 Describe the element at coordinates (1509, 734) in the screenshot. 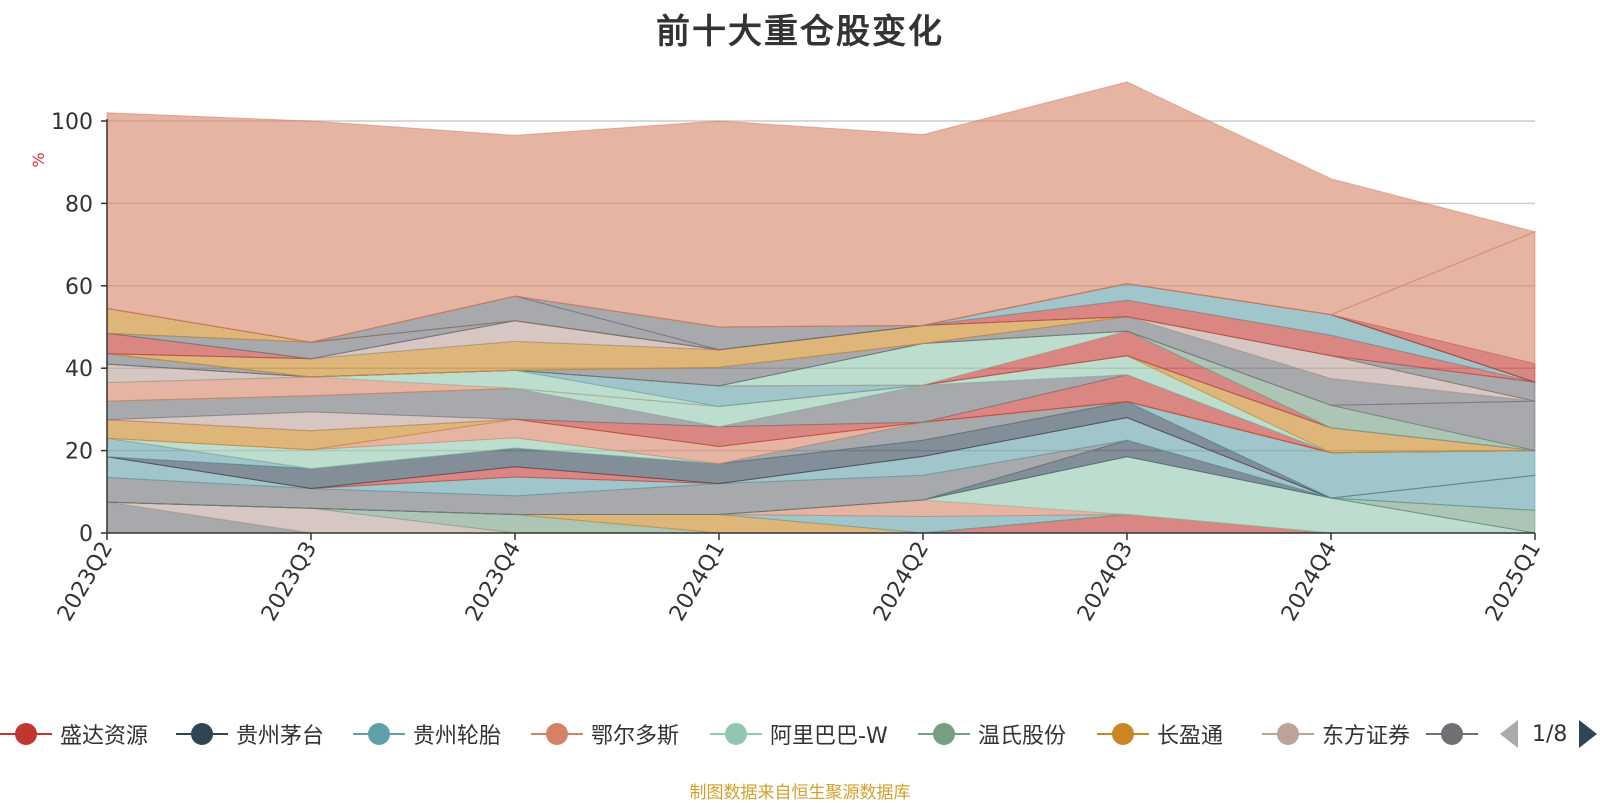

I see `pager-prev-arrow-icon` at that location.